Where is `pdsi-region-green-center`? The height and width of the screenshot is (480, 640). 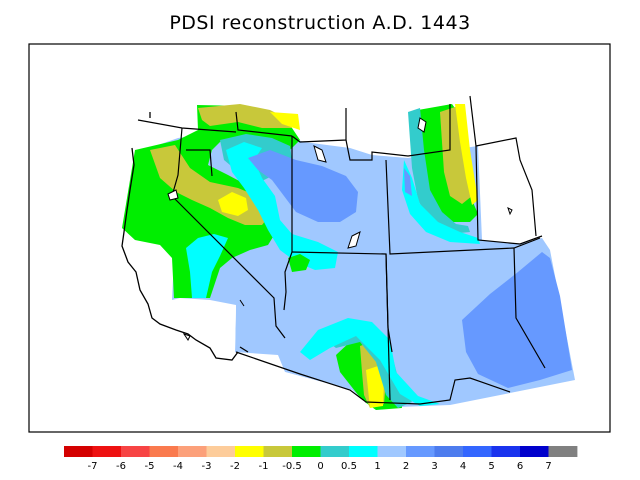 pdsi-region-green-center is located at coordinates (299, 263).